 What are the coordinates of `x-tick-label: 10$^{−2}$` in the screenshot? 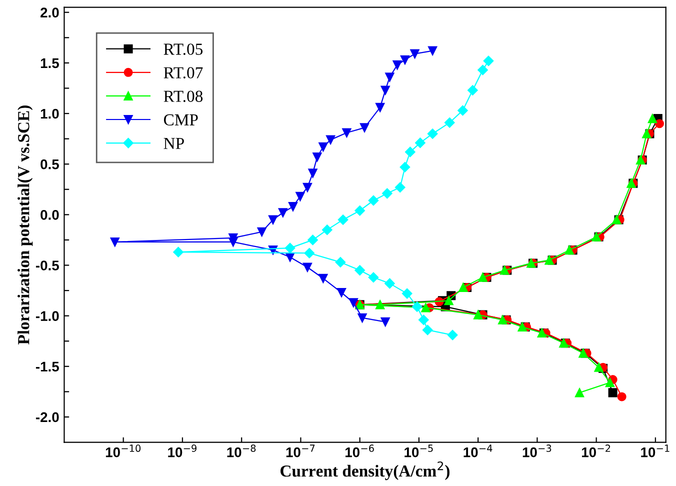 It's located at (596, 451).